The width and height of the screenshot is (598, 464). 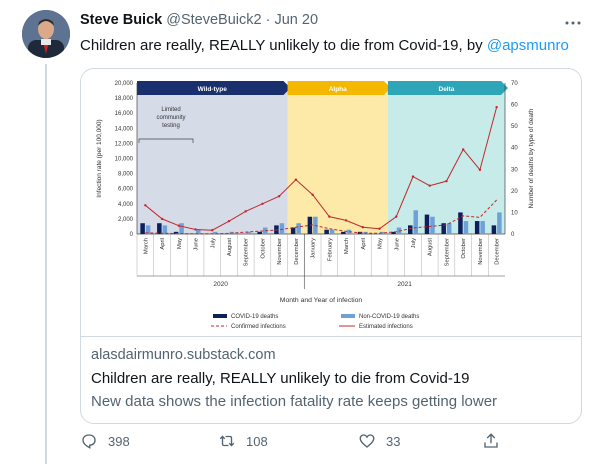 I want to click on reply-button: 398, so click(x=105, y=441).